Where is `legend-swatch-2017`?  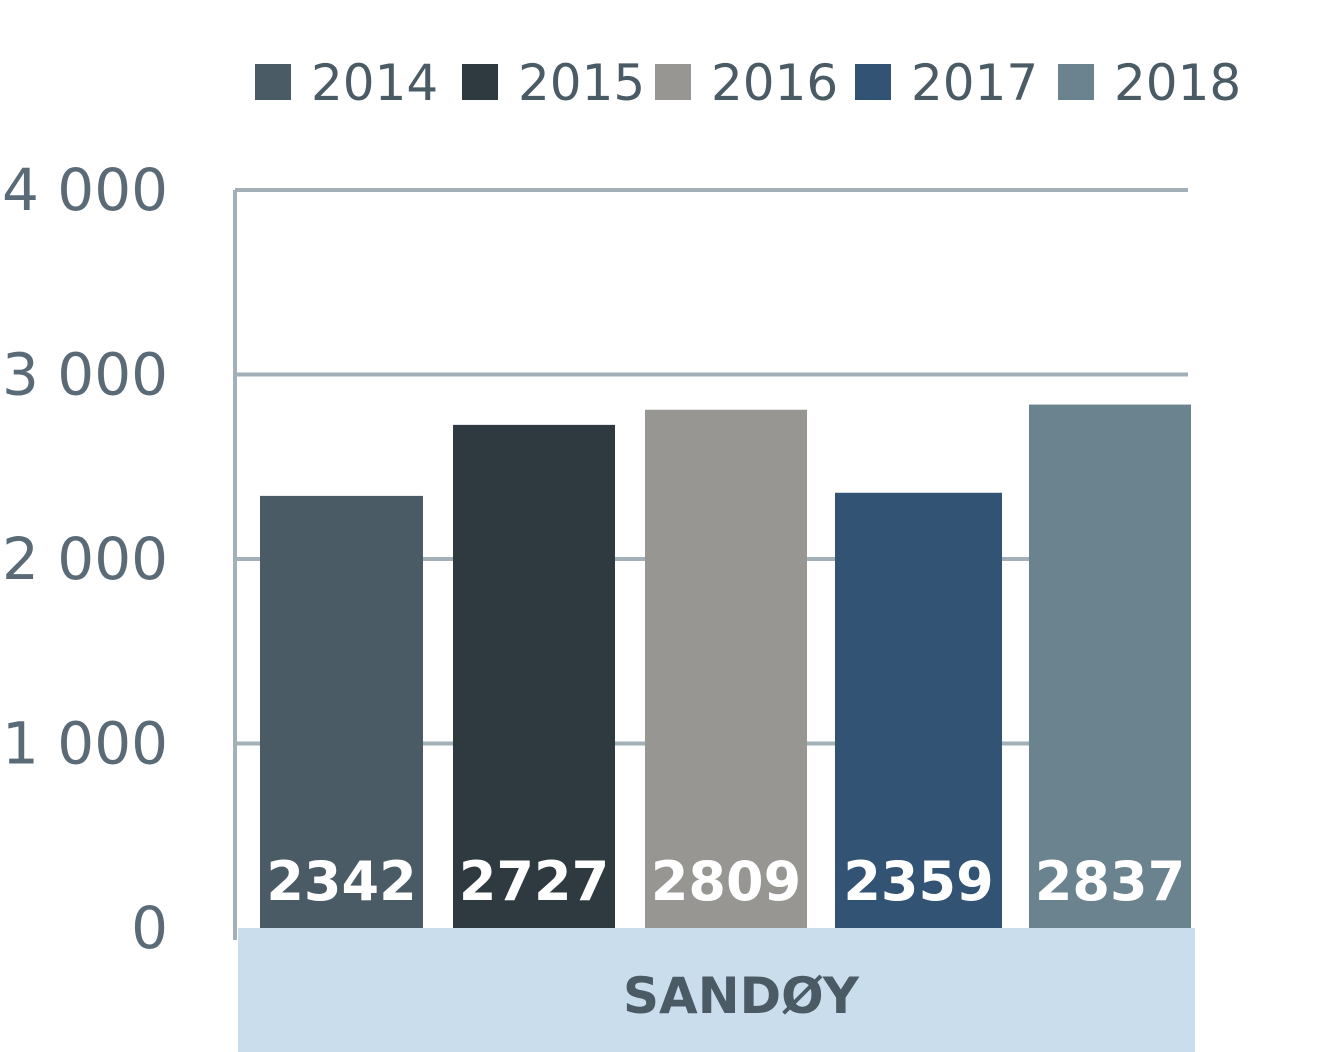 legend-swatch-2017 is located at coordinates (873, 82).